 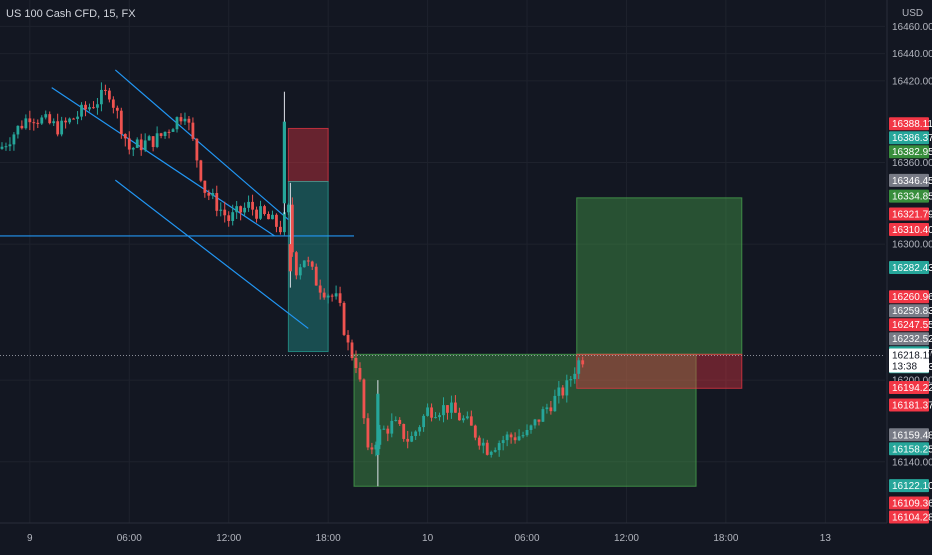 What do you see at coordinates (913, 13) in the screenshot?
I see `currency-label: USD` at bounding box center [913, 13].